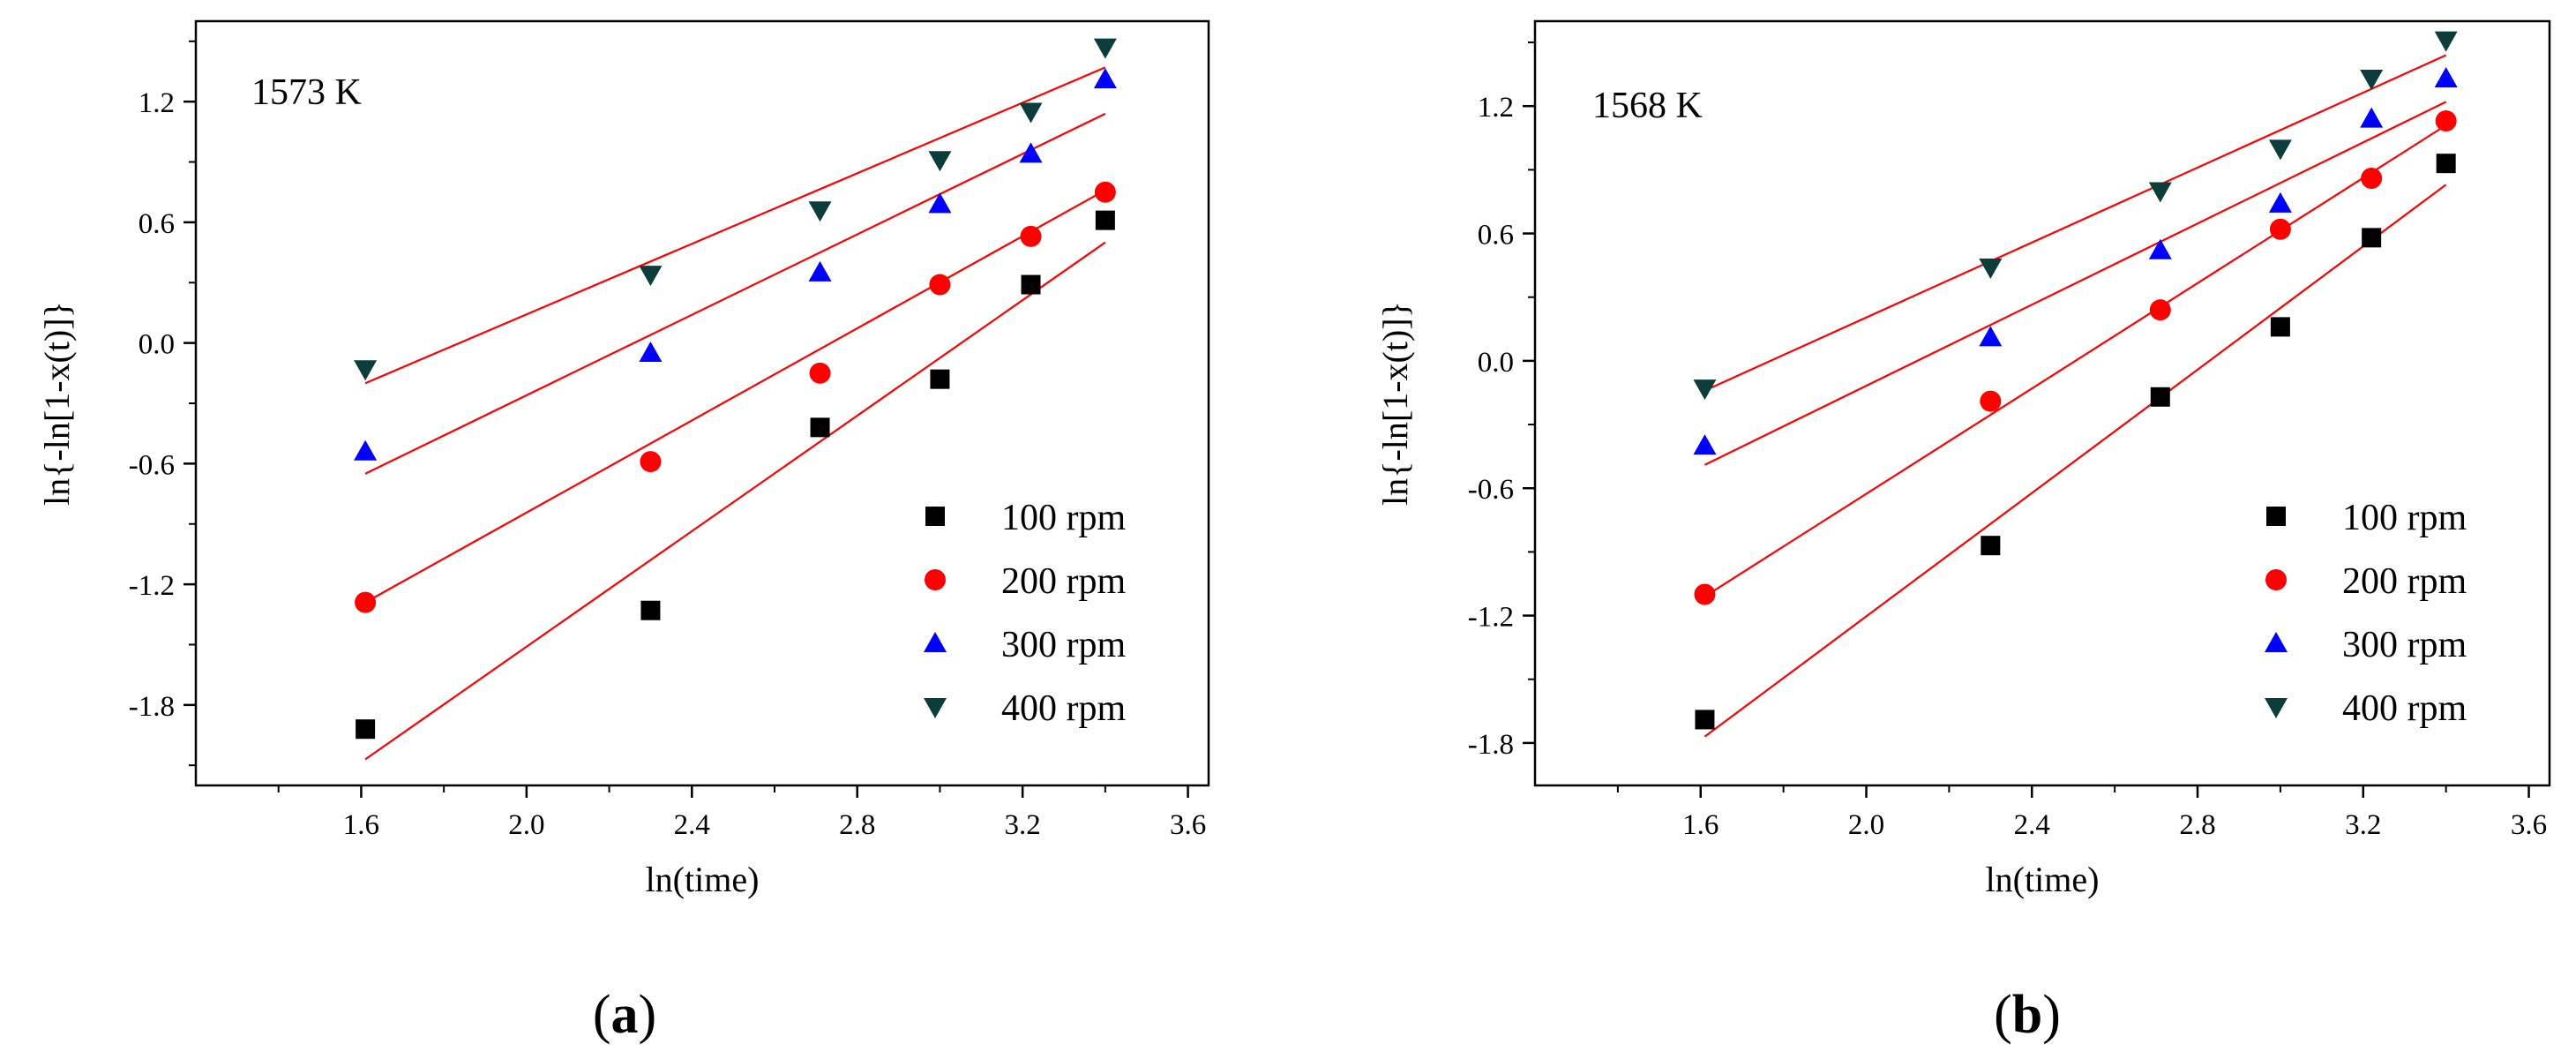 This screenshot has height=1059, width=2576. Describe the element at coordinates (1491, 490) in the screenshot. I see `panel-b-y-tick-label: -0.6` at that location.